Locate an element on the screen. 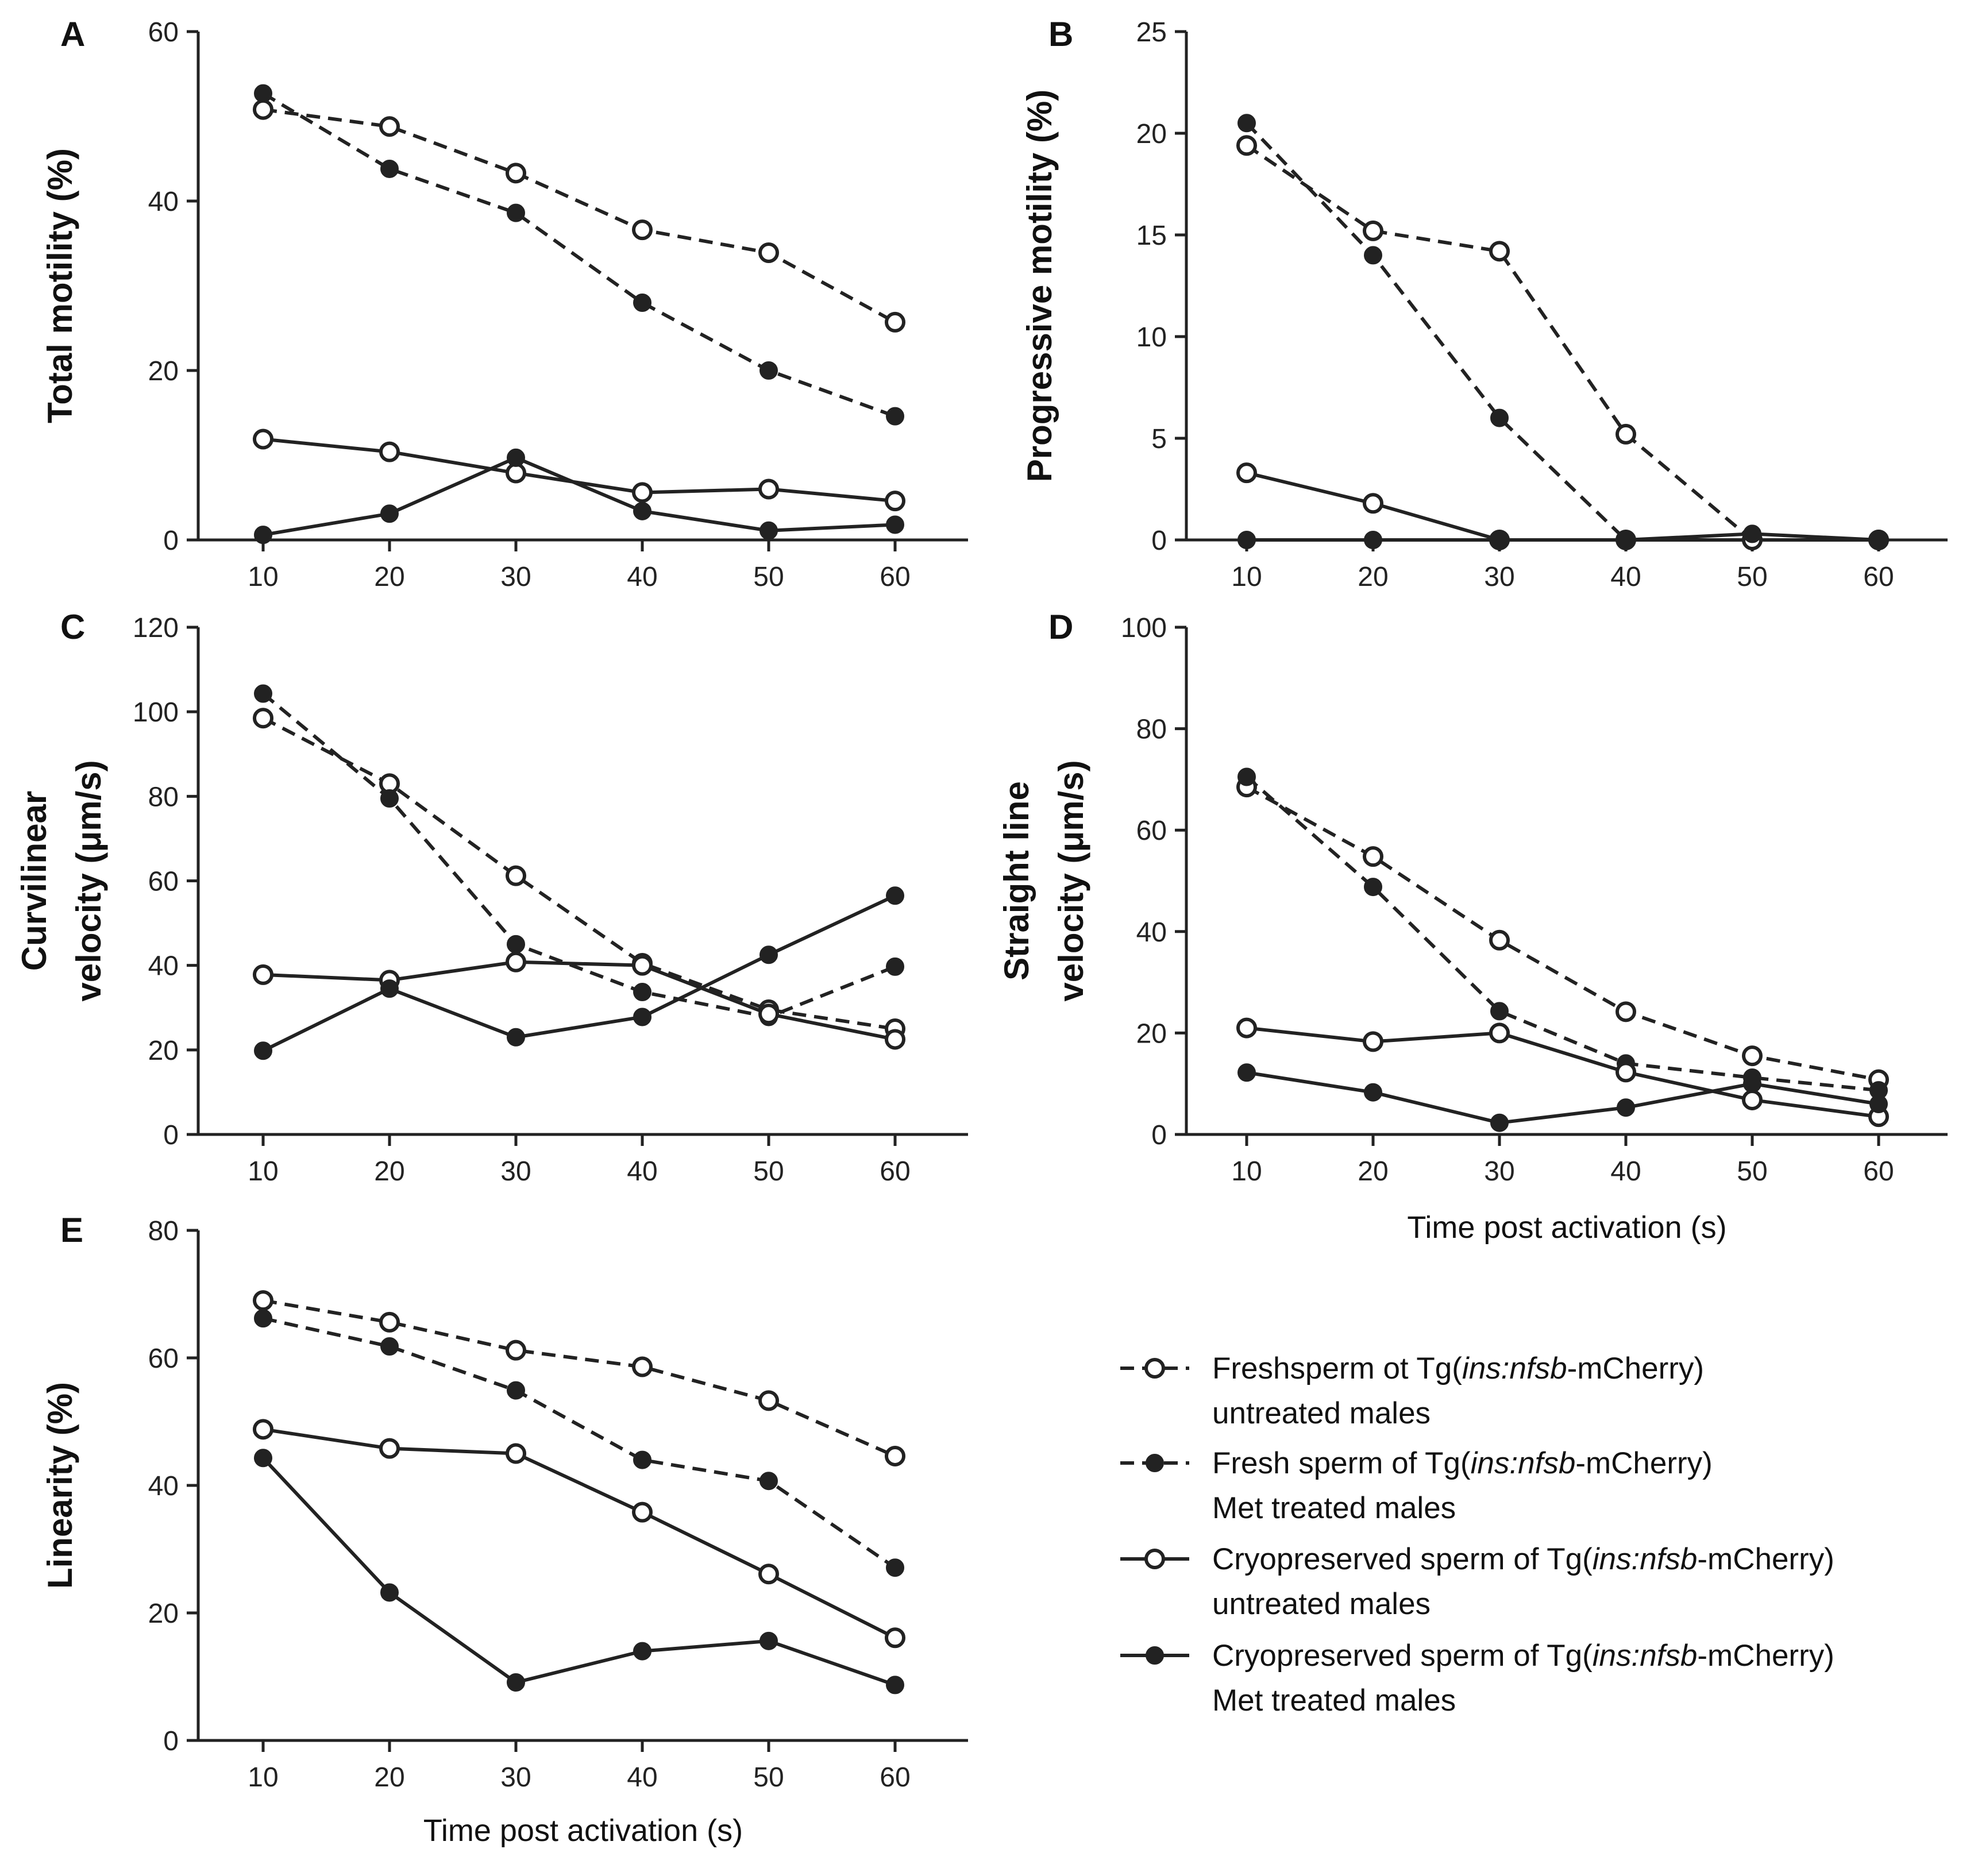 The height and width of the screenshot is (1876, 1974). x-tick-label: 10 is located at coordinates (1246, 577).